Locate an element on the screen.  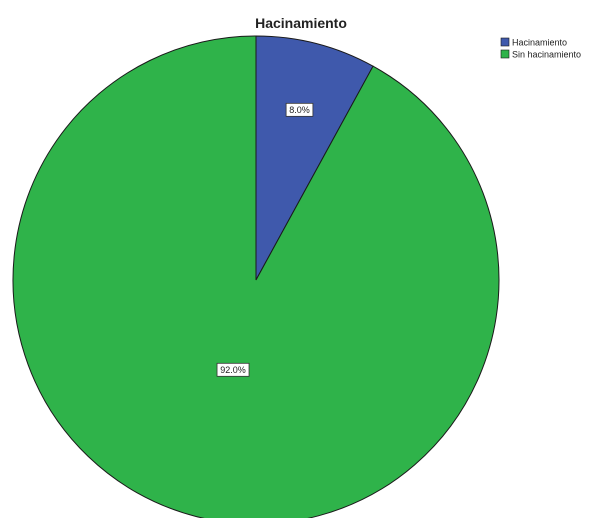
legend-label: Hacinamiento is located at coordinates (539, 43).